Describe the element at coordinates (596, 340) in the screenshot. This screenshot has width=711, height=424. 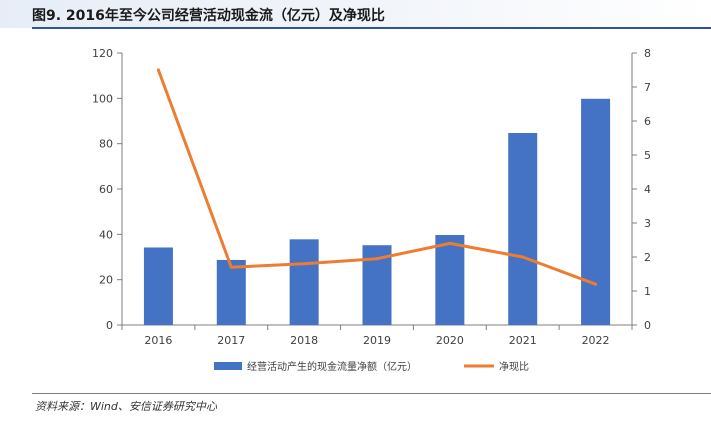
I see `x-tick-label: 2022` at that location.